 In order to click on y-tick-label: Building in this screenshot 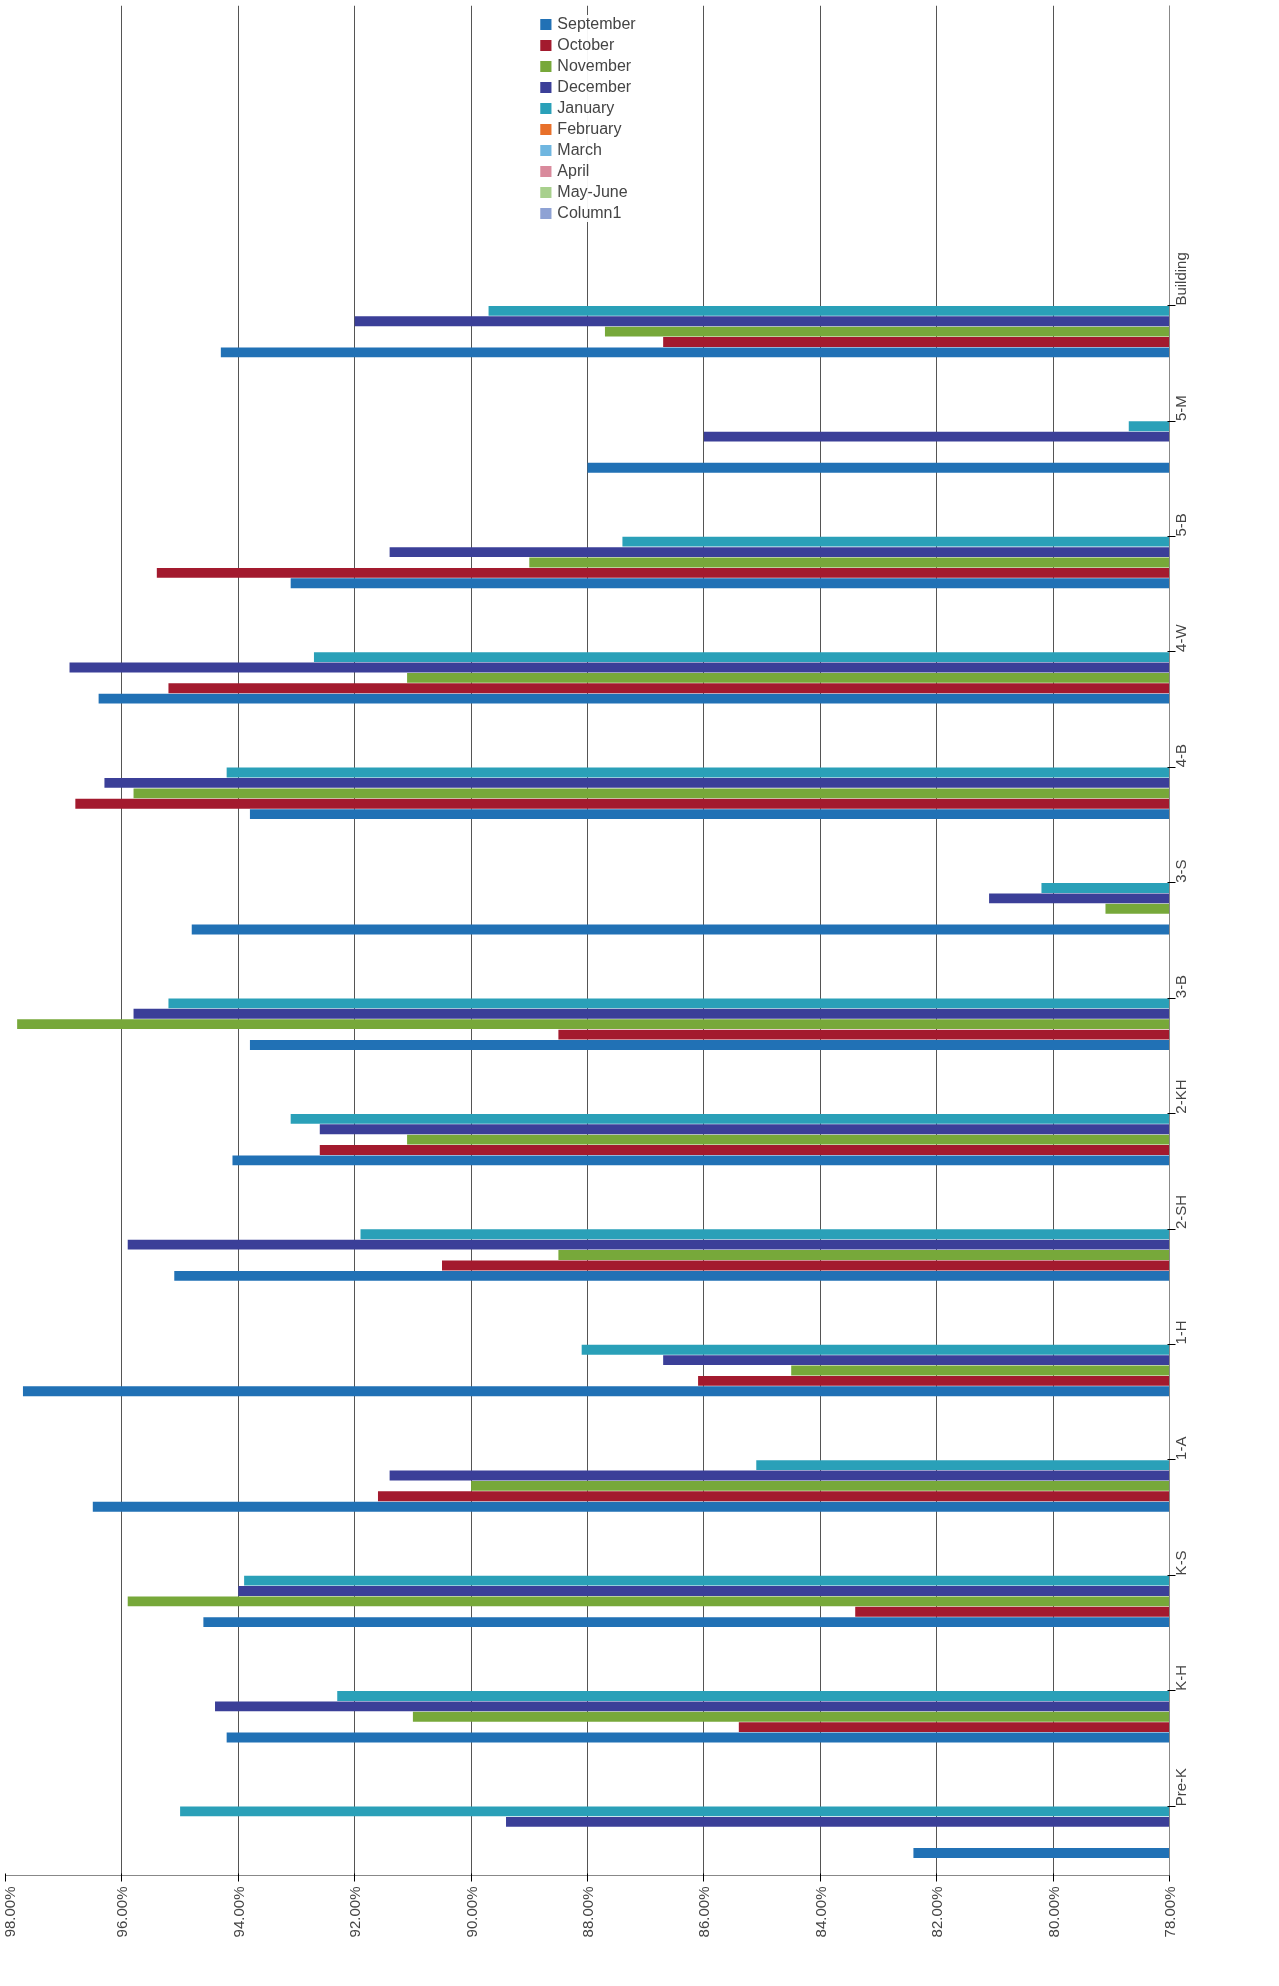, I will do `click(1180, 279)`.